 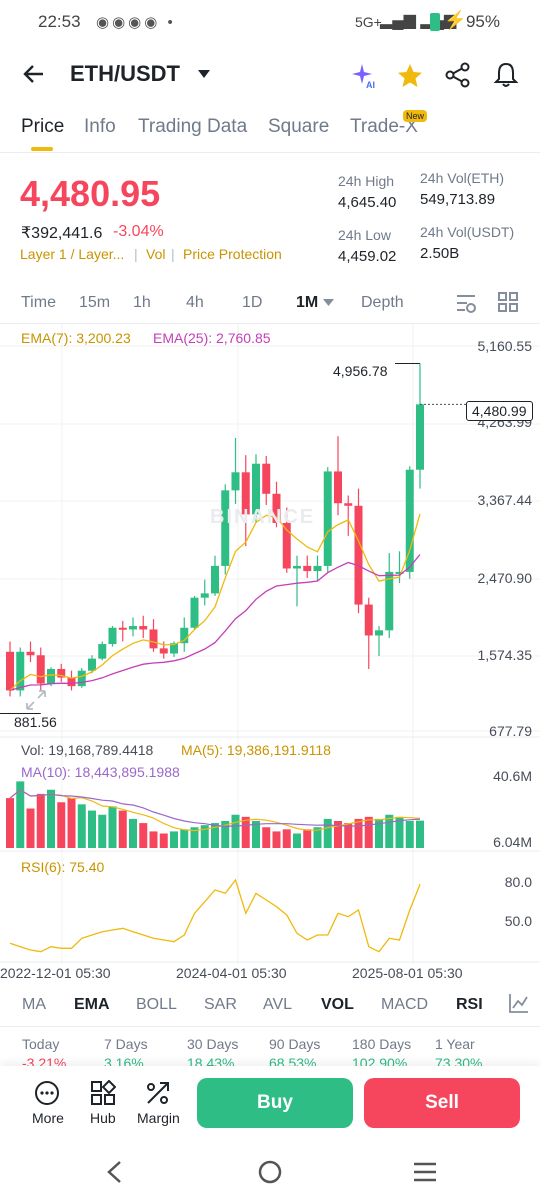 What do you see at coordinates (87, 750) in the screenshot?
I see `vol-legend: Vol: 19,168,789.4418` at bounding box center [87, 750].